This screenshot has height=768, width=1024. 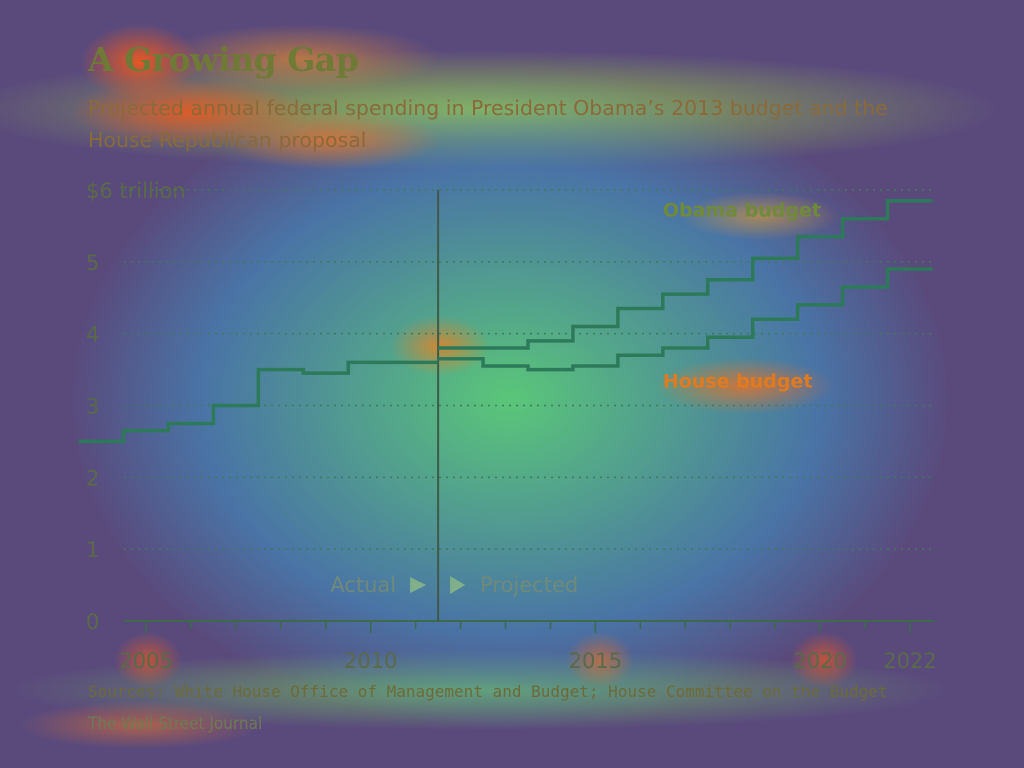 I want to click on y-tick-label: 1, so click(x=92, y=550).